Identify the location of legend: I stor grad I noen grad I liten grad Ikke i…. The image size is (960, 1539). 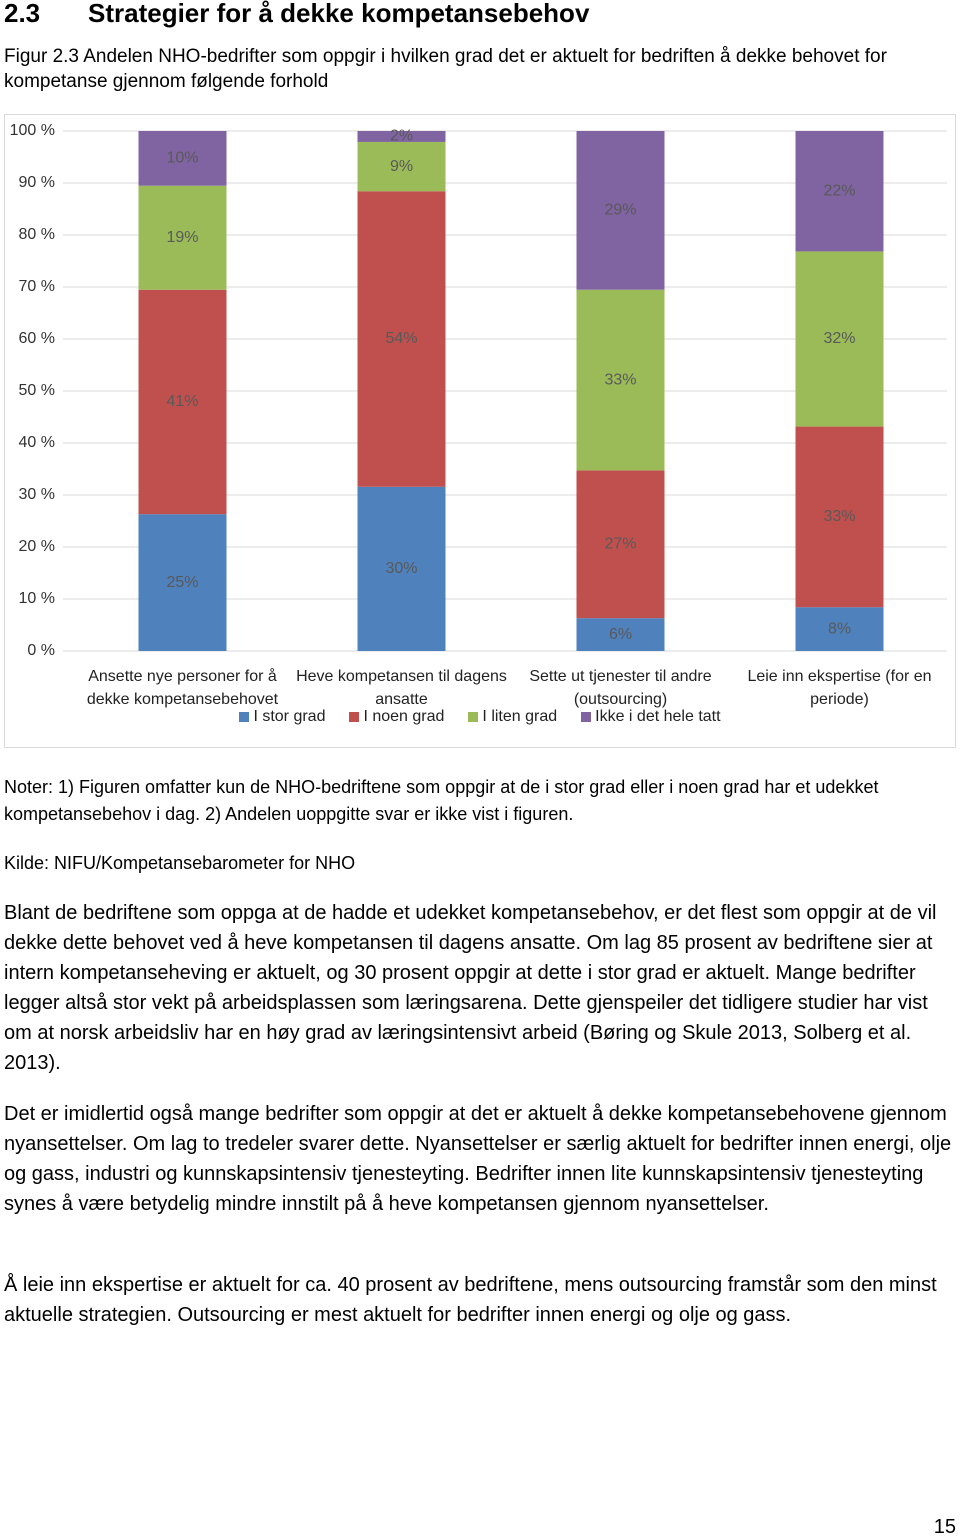
(480, 717).